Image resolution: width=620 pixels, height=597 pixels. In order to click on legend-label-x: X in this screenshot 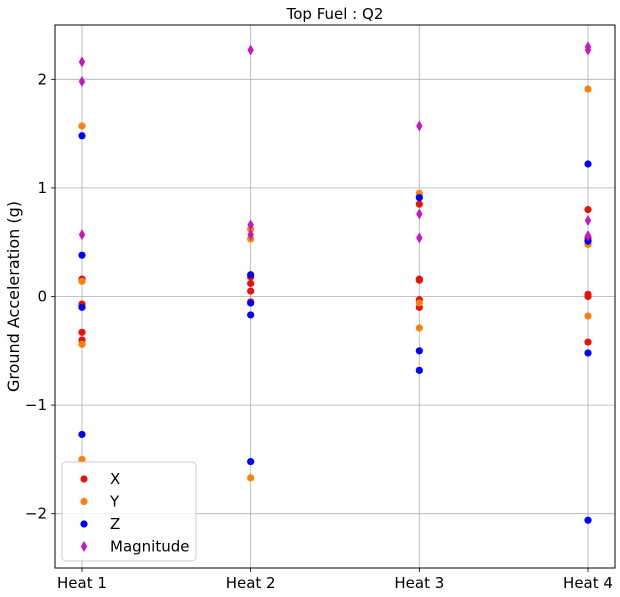, I will do `click(115, 479)`.